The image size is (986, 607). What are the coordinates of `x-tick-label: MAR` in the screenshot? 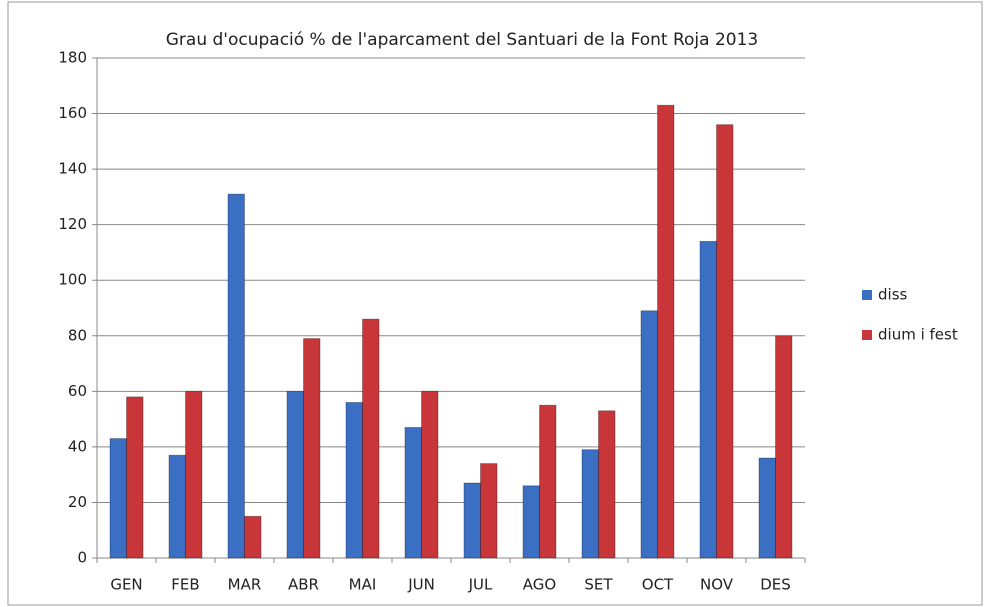 It's located at (245, 585).